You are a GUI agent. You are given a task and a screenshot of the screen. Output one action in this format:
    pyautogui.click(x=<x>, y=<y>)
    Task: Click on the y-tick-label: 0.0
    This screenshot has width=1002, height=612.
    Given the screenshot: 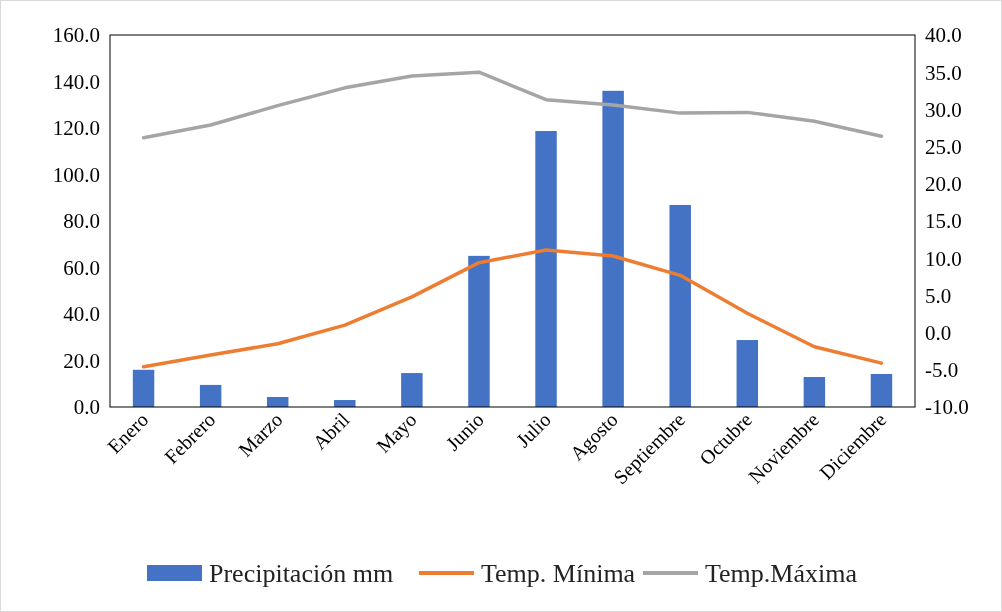 What is the action you would take?
    pyautogui.click(x=86, y=407)
    